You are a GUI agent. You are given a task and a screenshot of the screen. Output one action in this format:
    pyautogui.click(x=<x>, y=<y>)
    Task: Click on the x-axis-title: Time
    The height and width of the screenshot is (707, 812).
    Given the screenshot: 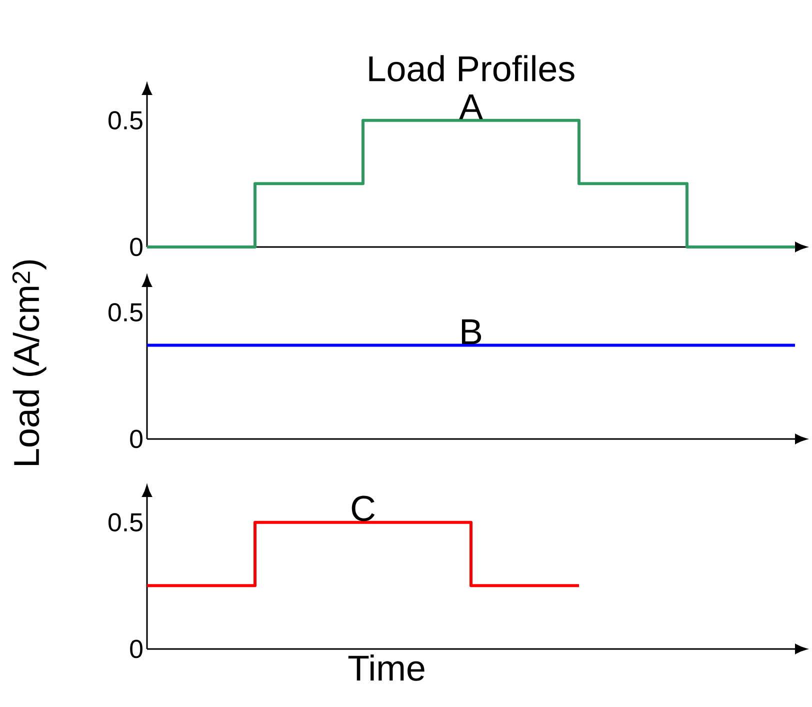 What is the action you would take?
    pyautogui.click(x=386, y=667)
    